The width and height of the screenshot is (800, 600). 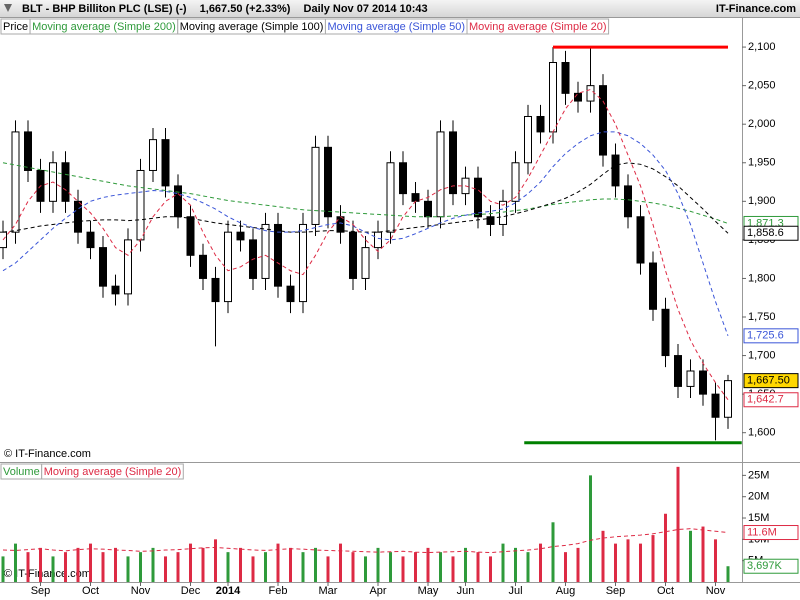 I want to click on legend-label: Moving average (Simple 20), so click(x=538, y=27).